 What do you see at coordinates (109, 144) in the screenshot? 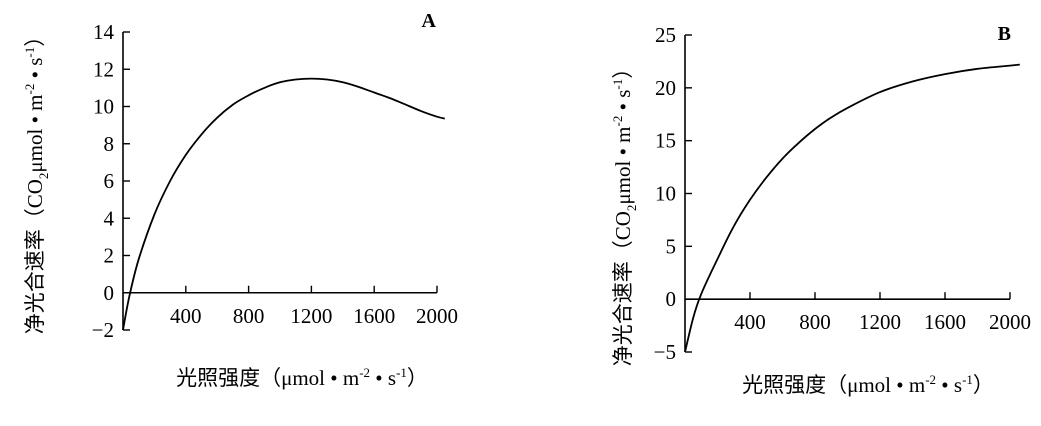
I see `y-tick-label: 8` at bounding box center [109, 144].